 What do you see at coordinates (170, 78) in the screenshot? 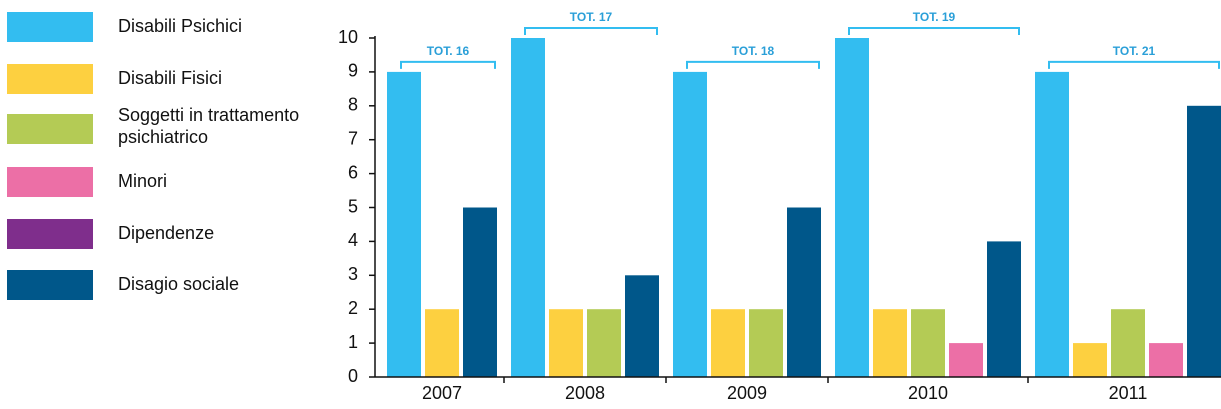
I see `legend-label: Disabili Fisici` at bounding box center [170, 78].